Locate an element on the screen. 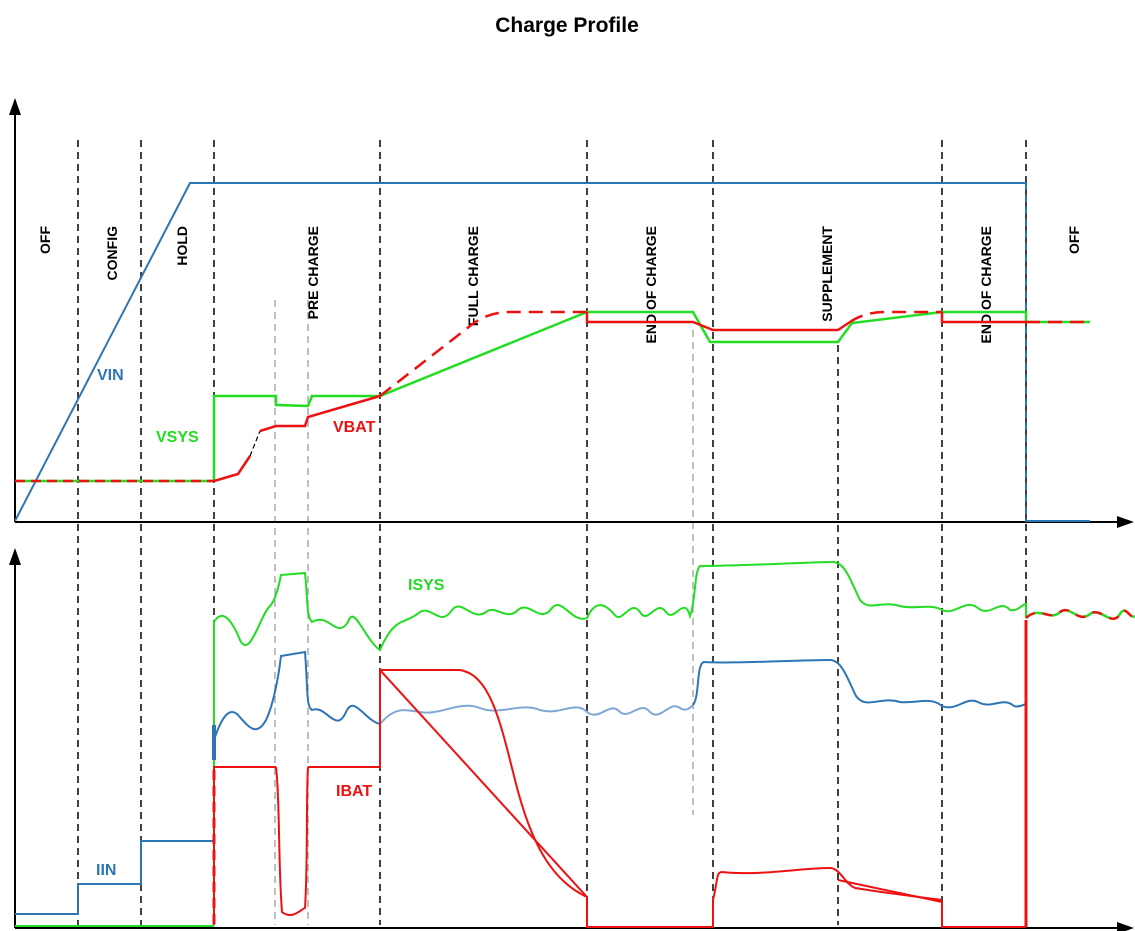  phase-label-eoc-2: END OF CHARGE is located at coordinates (986, 284).